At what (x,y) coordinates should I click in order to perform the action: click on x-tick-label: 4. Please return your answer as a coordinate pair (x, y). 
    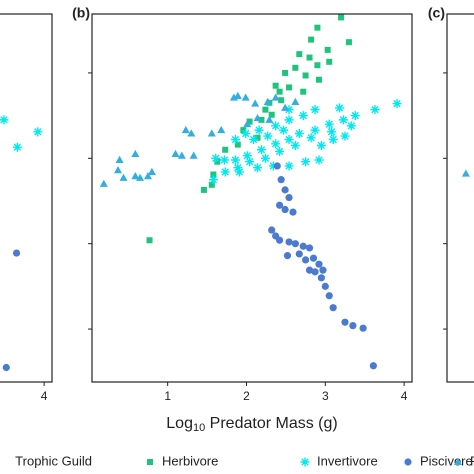
    Looking at the image, I should click on (44, 396).